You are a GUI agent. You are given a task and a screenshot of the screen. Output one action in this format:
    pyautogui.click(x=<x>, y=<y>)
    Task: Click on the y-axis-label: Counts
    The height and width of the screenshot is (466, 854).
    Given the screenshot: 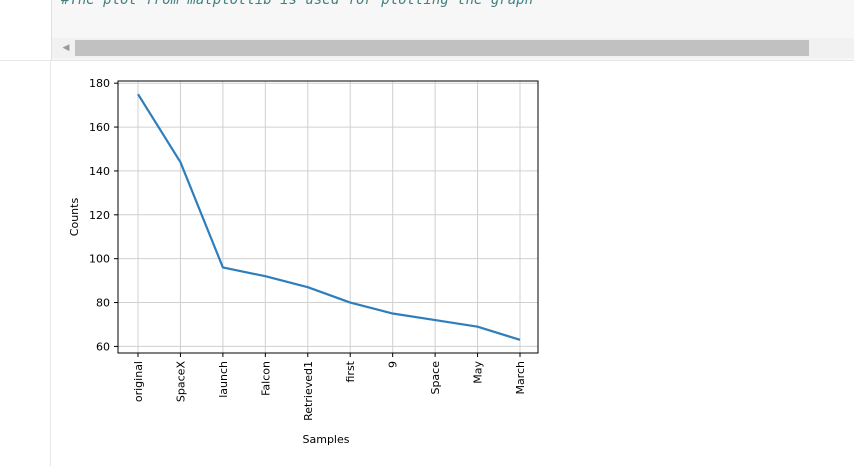 What is the action you would take?
    pyautogui.click(x=74, y=217)
    